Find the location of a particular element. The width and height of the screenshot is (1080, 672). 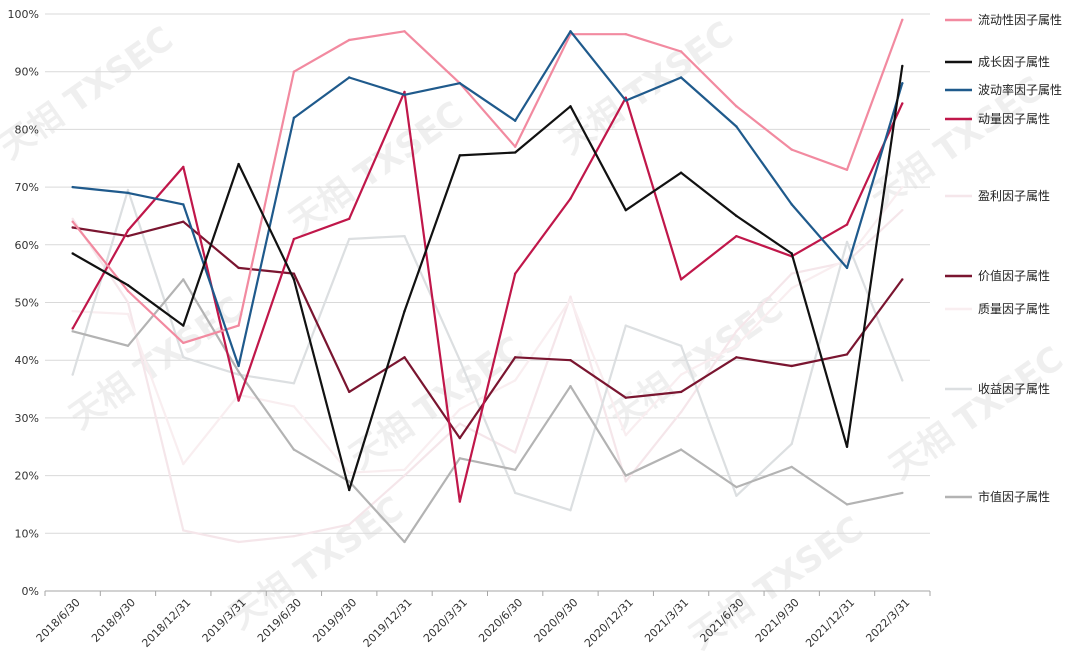

legend-item: 盈利因子属性 is located at coordinates (997, 196).